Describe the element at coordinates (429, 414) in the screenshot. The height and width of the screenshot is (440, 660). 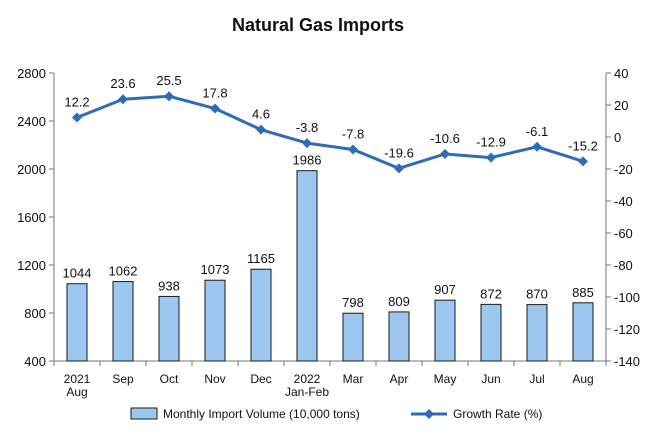
I see `legend-line-marker` at that location.